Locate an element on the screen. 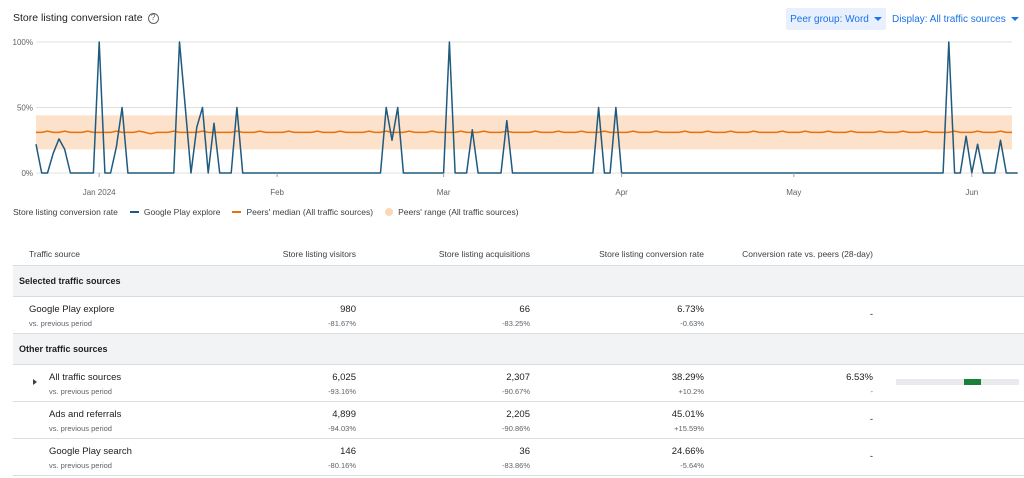 The height and width of the screenshot is (478, 1024). peer-group-label: Peer group: Word is located at coordinates (829, 19).